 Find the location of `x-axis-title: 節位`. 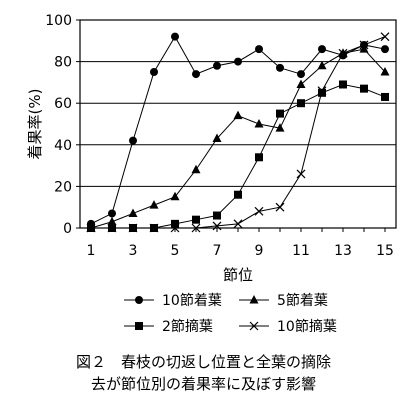

x-axis-title: 節位 is located at coordinates (238, 275).